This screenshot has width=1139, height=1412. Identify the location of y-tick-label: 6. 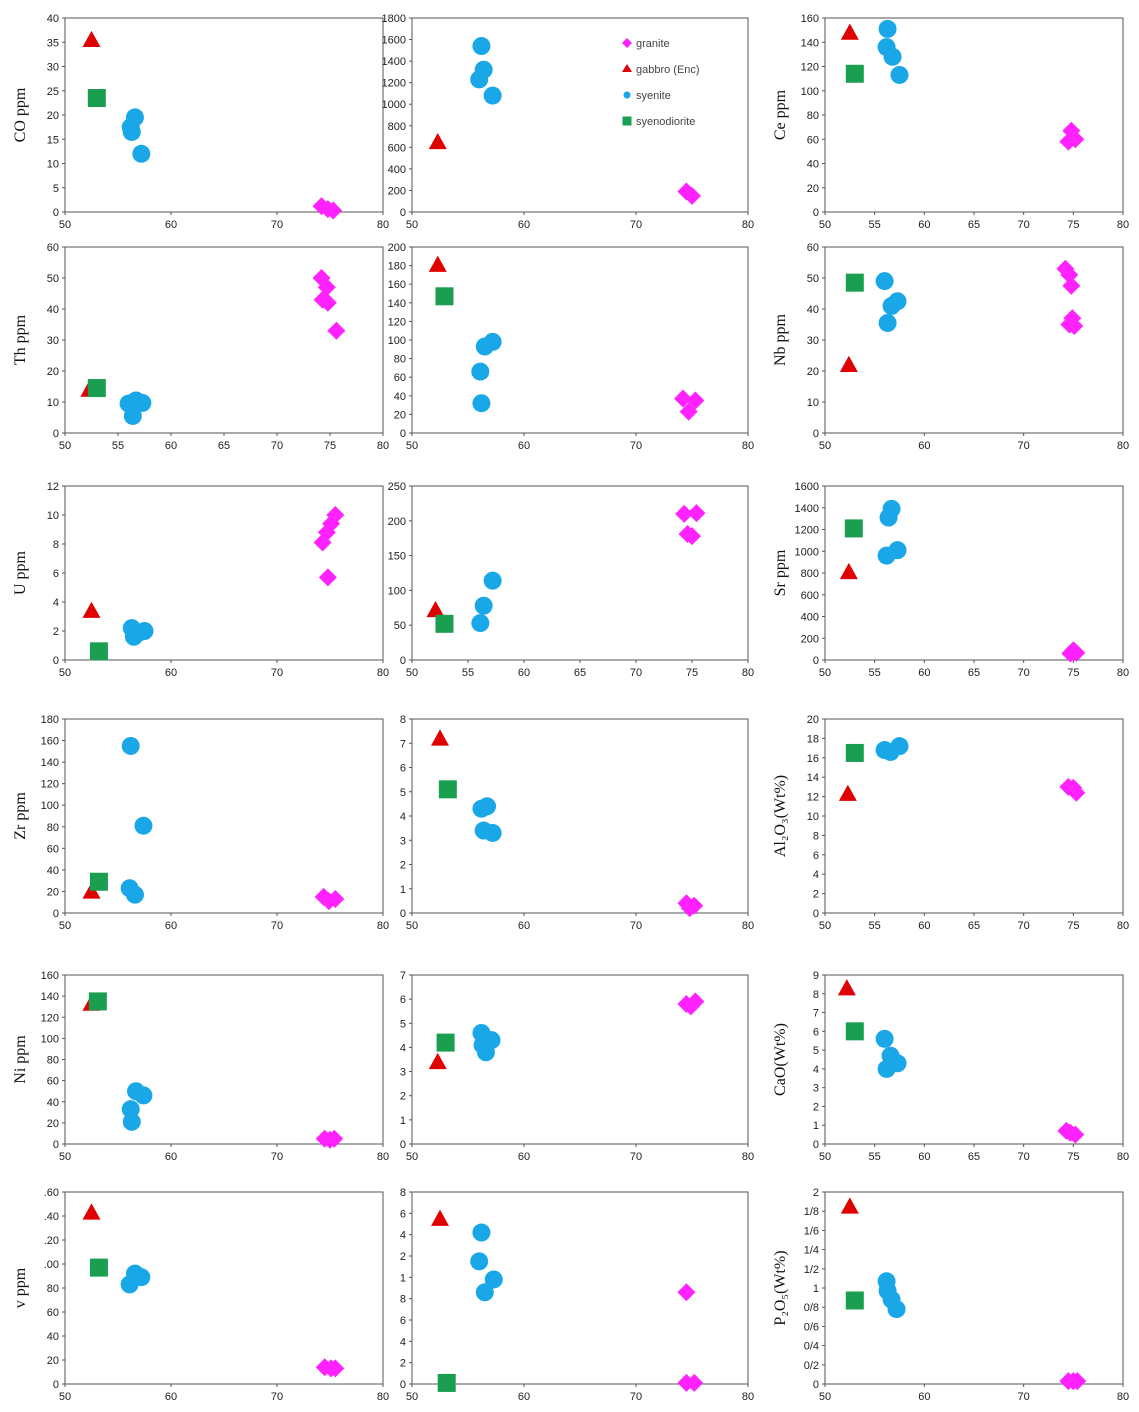
(816, 856).